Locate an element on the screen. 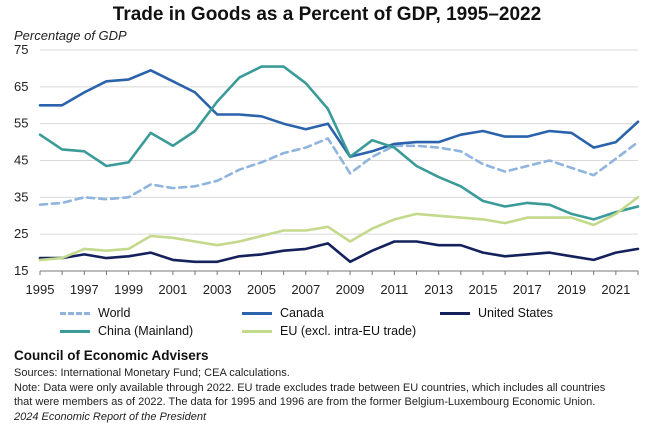  x-tick-label: 2009 is located at coordinates (350, 289).